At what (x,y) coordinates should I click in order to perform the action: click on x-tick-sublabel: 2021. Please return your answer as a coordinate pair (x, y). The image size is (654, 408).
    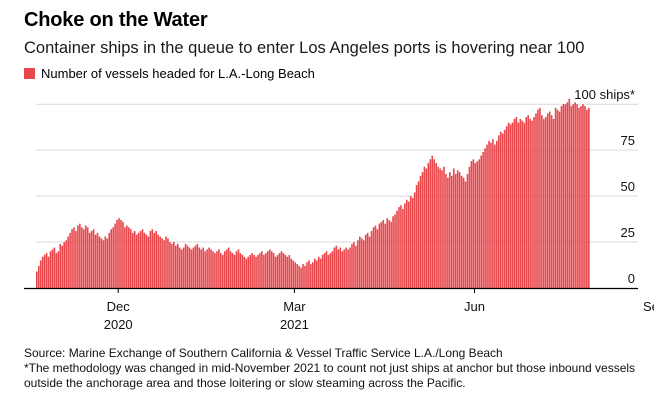
    Looking at the image, I should click on (294, 324).